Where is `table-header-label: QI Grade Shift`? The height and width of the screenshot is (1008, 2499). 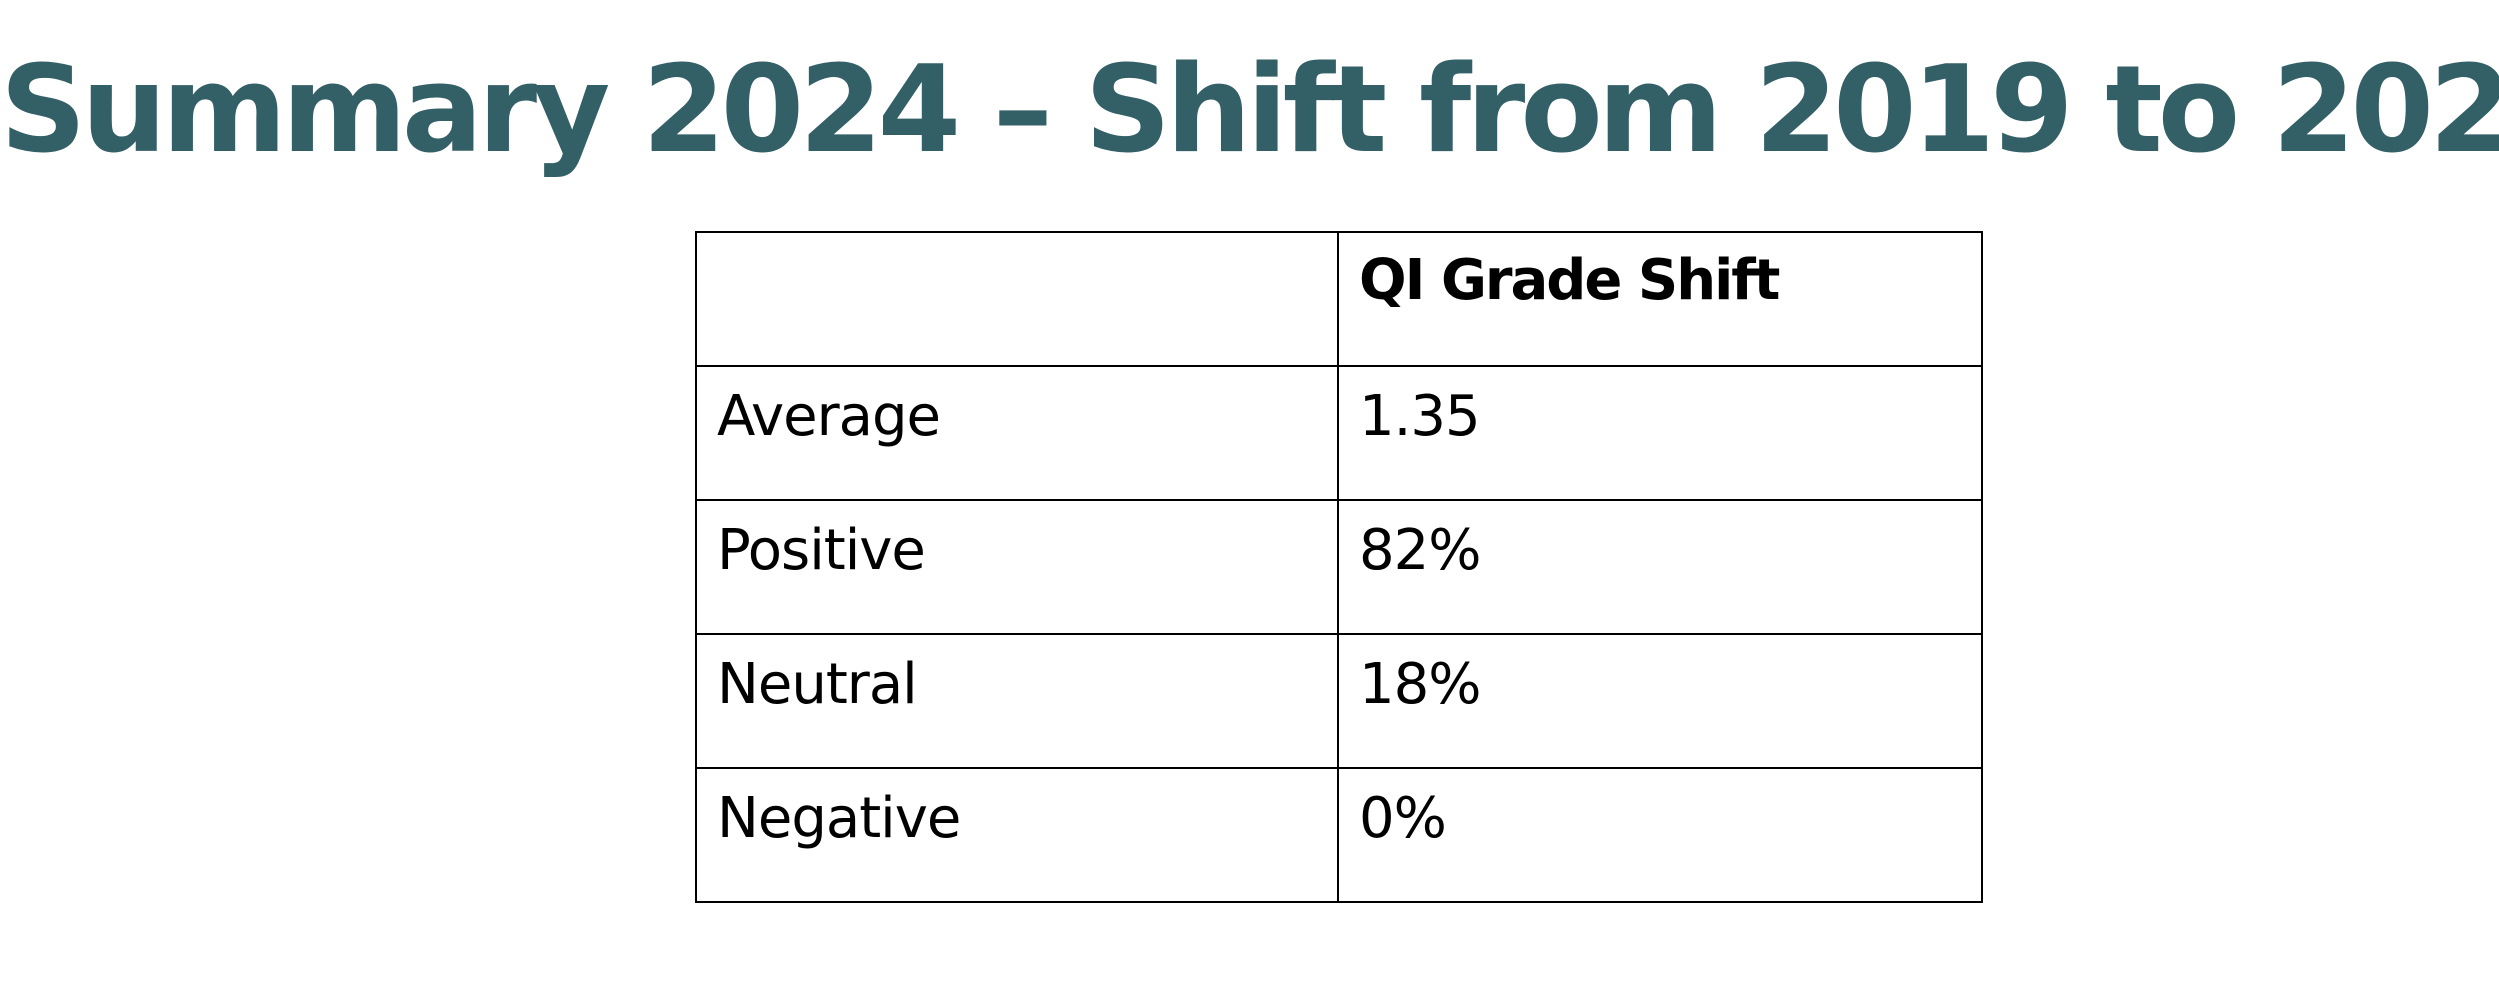
table-header-label: QI Grade Shift is located at coordinates (1569, 280).